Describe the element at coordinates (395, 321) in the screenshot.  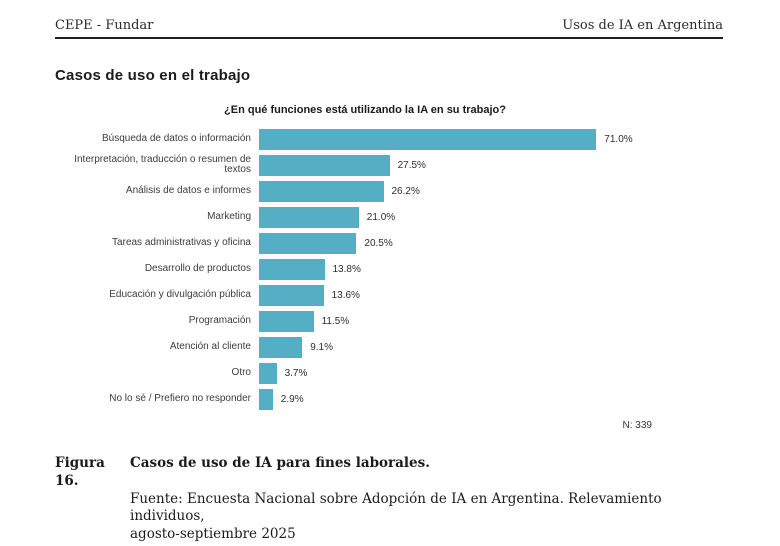
I see `chart-row: Programación 11.5%` at that location.